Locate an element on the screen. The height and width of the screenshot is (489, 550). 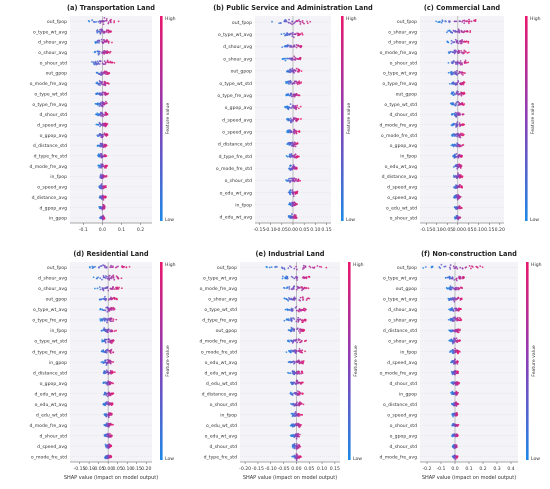
x-tick-label: 0.2 is located at coordinates (482, 469).